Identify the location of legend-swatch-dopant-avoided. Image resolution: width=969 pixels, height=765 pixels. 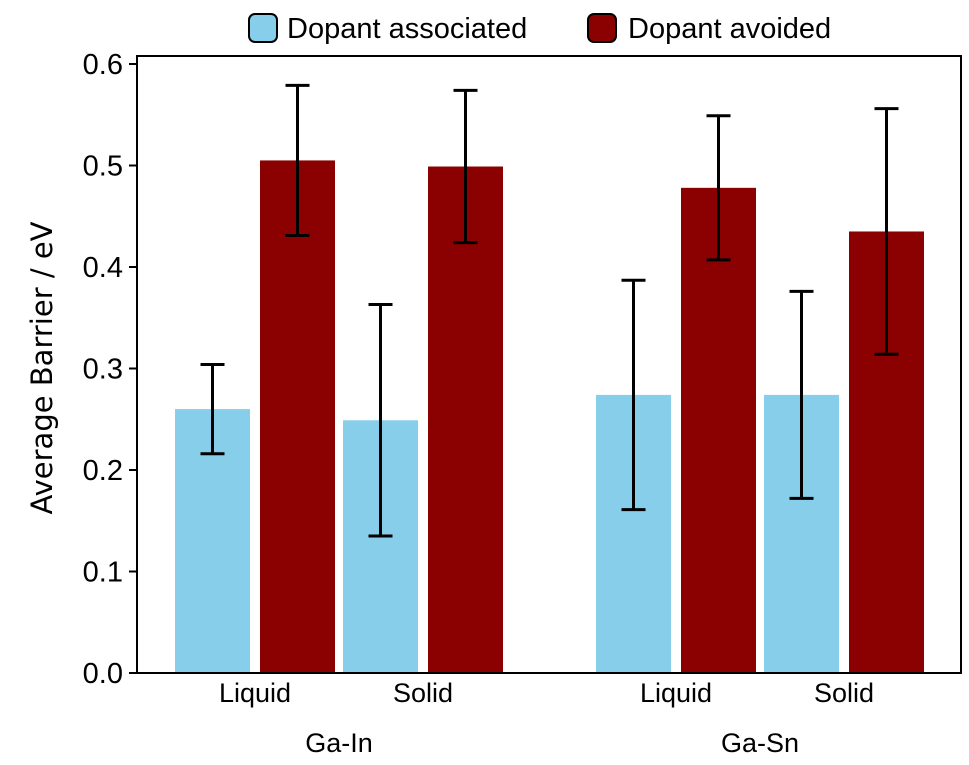
(602, 28).